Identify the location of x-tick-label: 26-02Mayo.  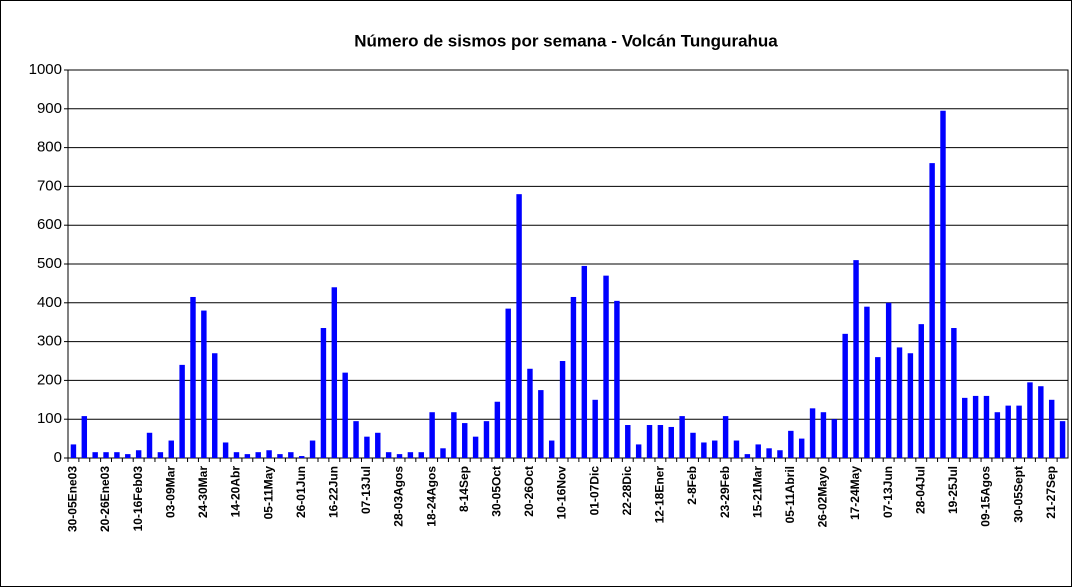
(823, 496).